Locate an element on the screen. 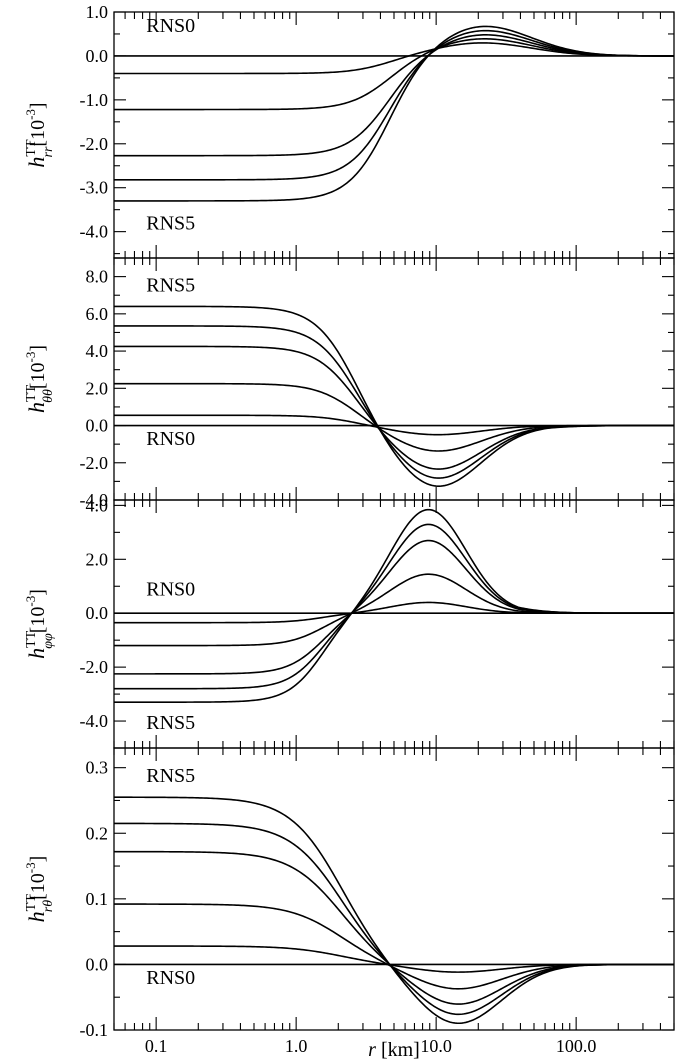 The image size is (694, 1062). y-tick-label: 1.0 is located at coordinates (97, 12).